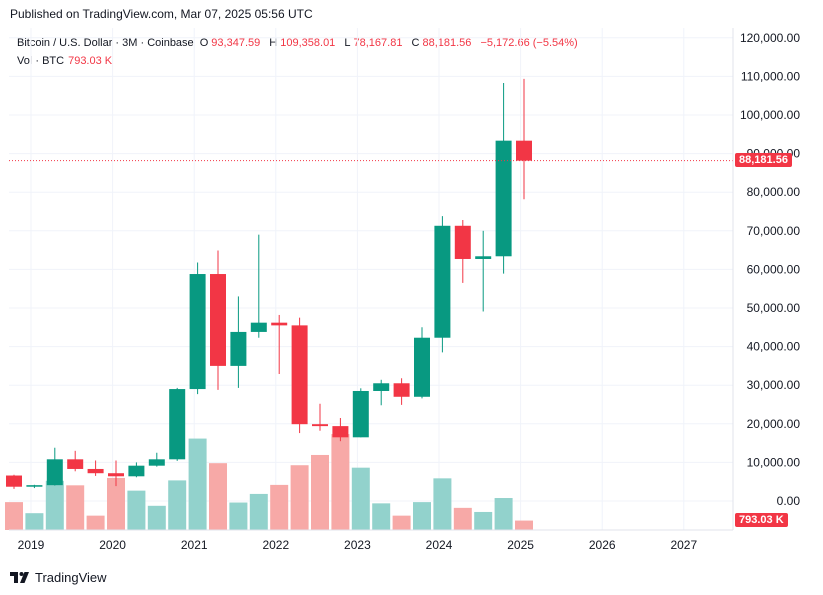  I want to click on y-tick-label: 10,000.00, so click(774, 462).